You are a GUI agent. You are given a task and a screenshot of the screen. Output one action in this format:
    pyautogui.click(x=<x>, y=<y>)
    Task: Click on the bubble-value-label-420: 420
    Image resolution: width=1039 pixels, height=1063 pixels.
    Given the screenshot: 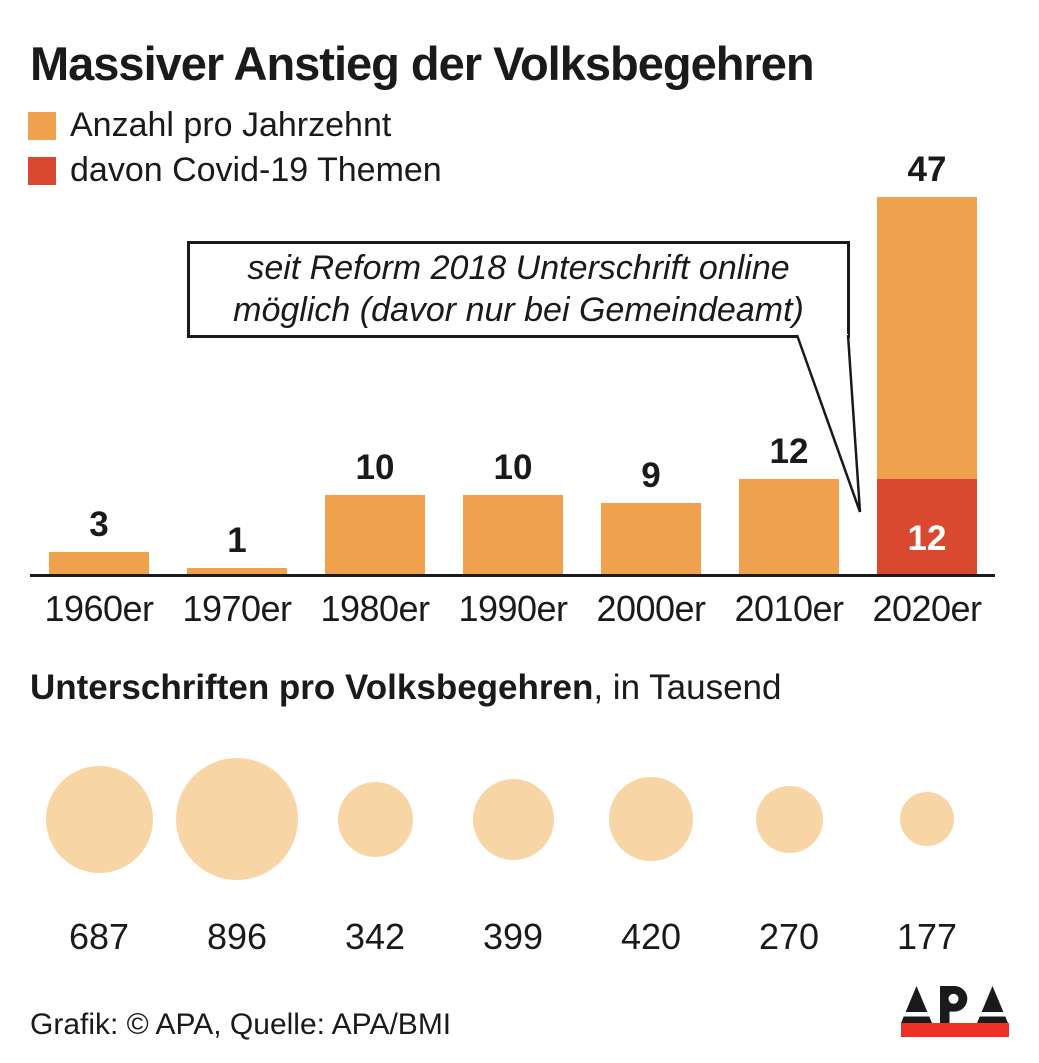 What is the action you would take?
    pyautogui.click(x=651, y=936)
    